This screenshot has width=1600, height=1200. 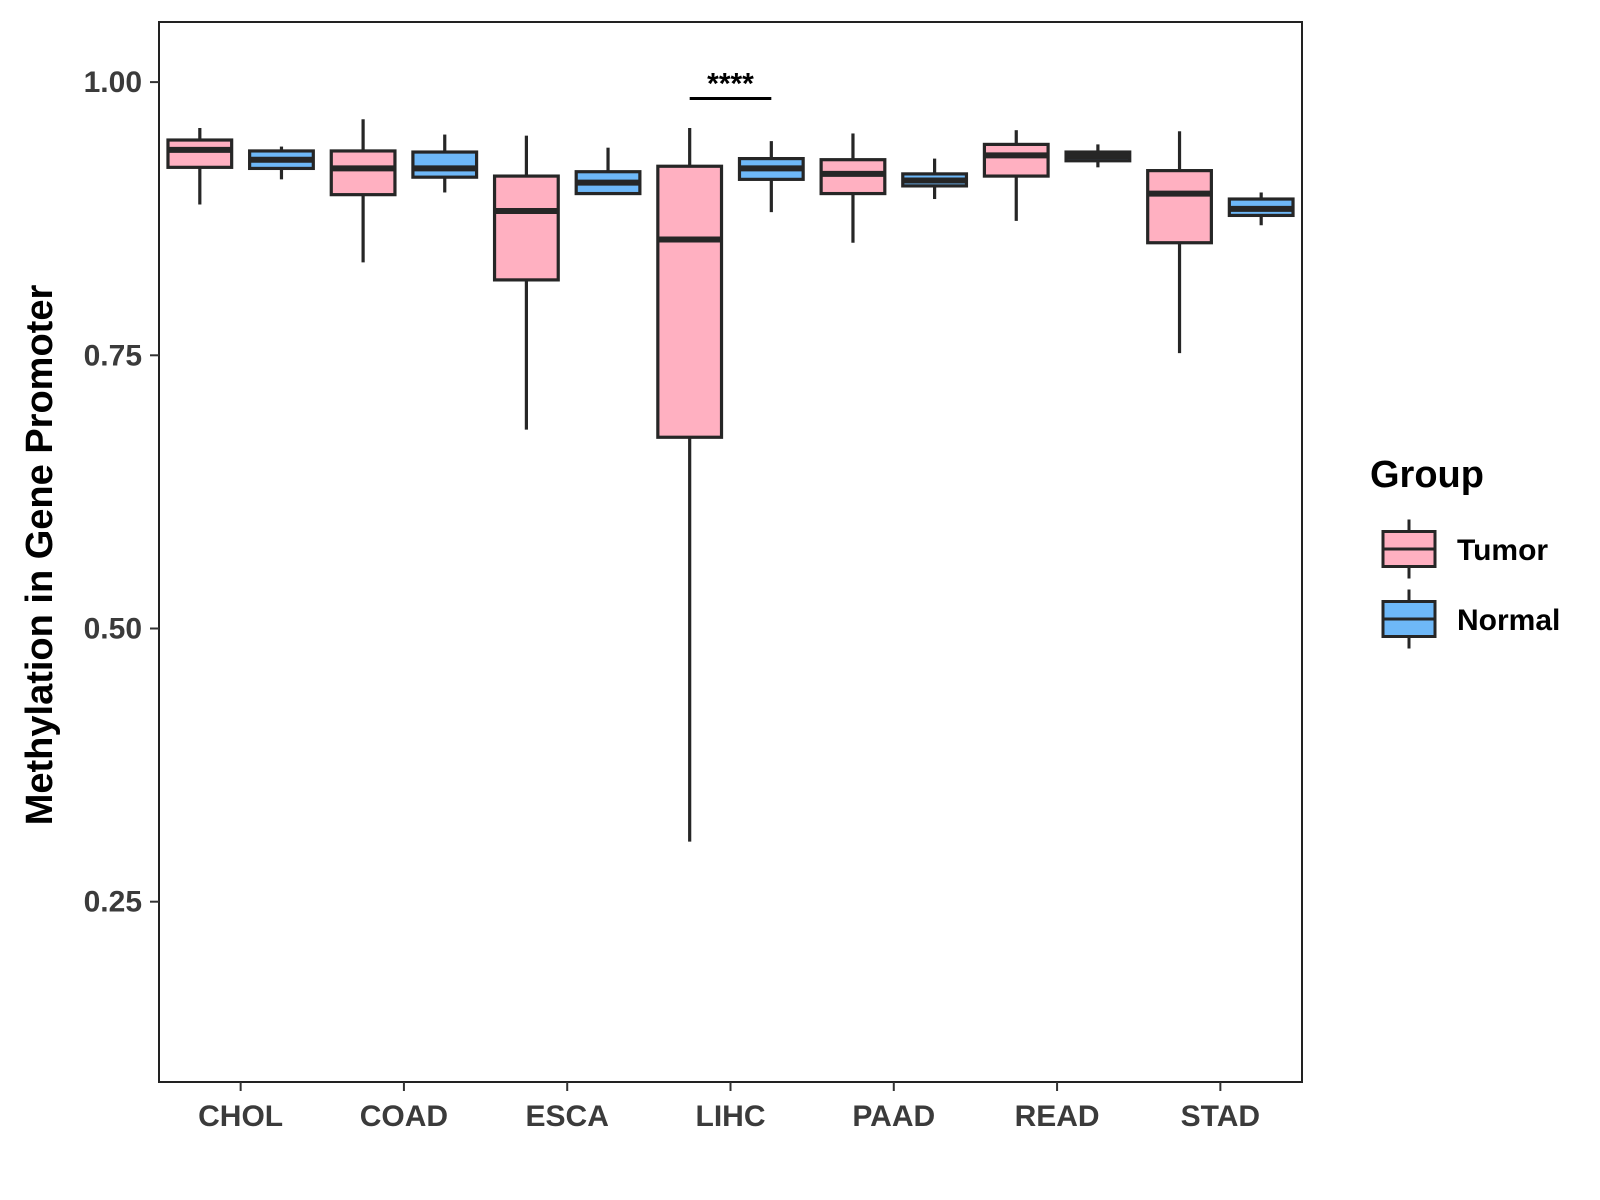 What do you see at coordinates (113, 902) in the screenshot?
I see `y-tick-label: 0.25` at bounding box center [113, 902].